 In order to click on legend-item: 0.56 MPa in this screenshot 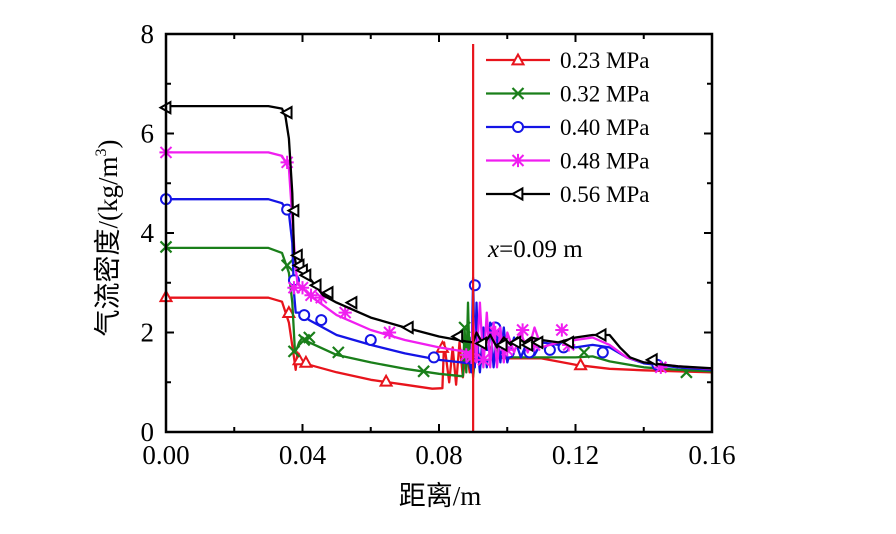, I will do `click(567, 194)`.